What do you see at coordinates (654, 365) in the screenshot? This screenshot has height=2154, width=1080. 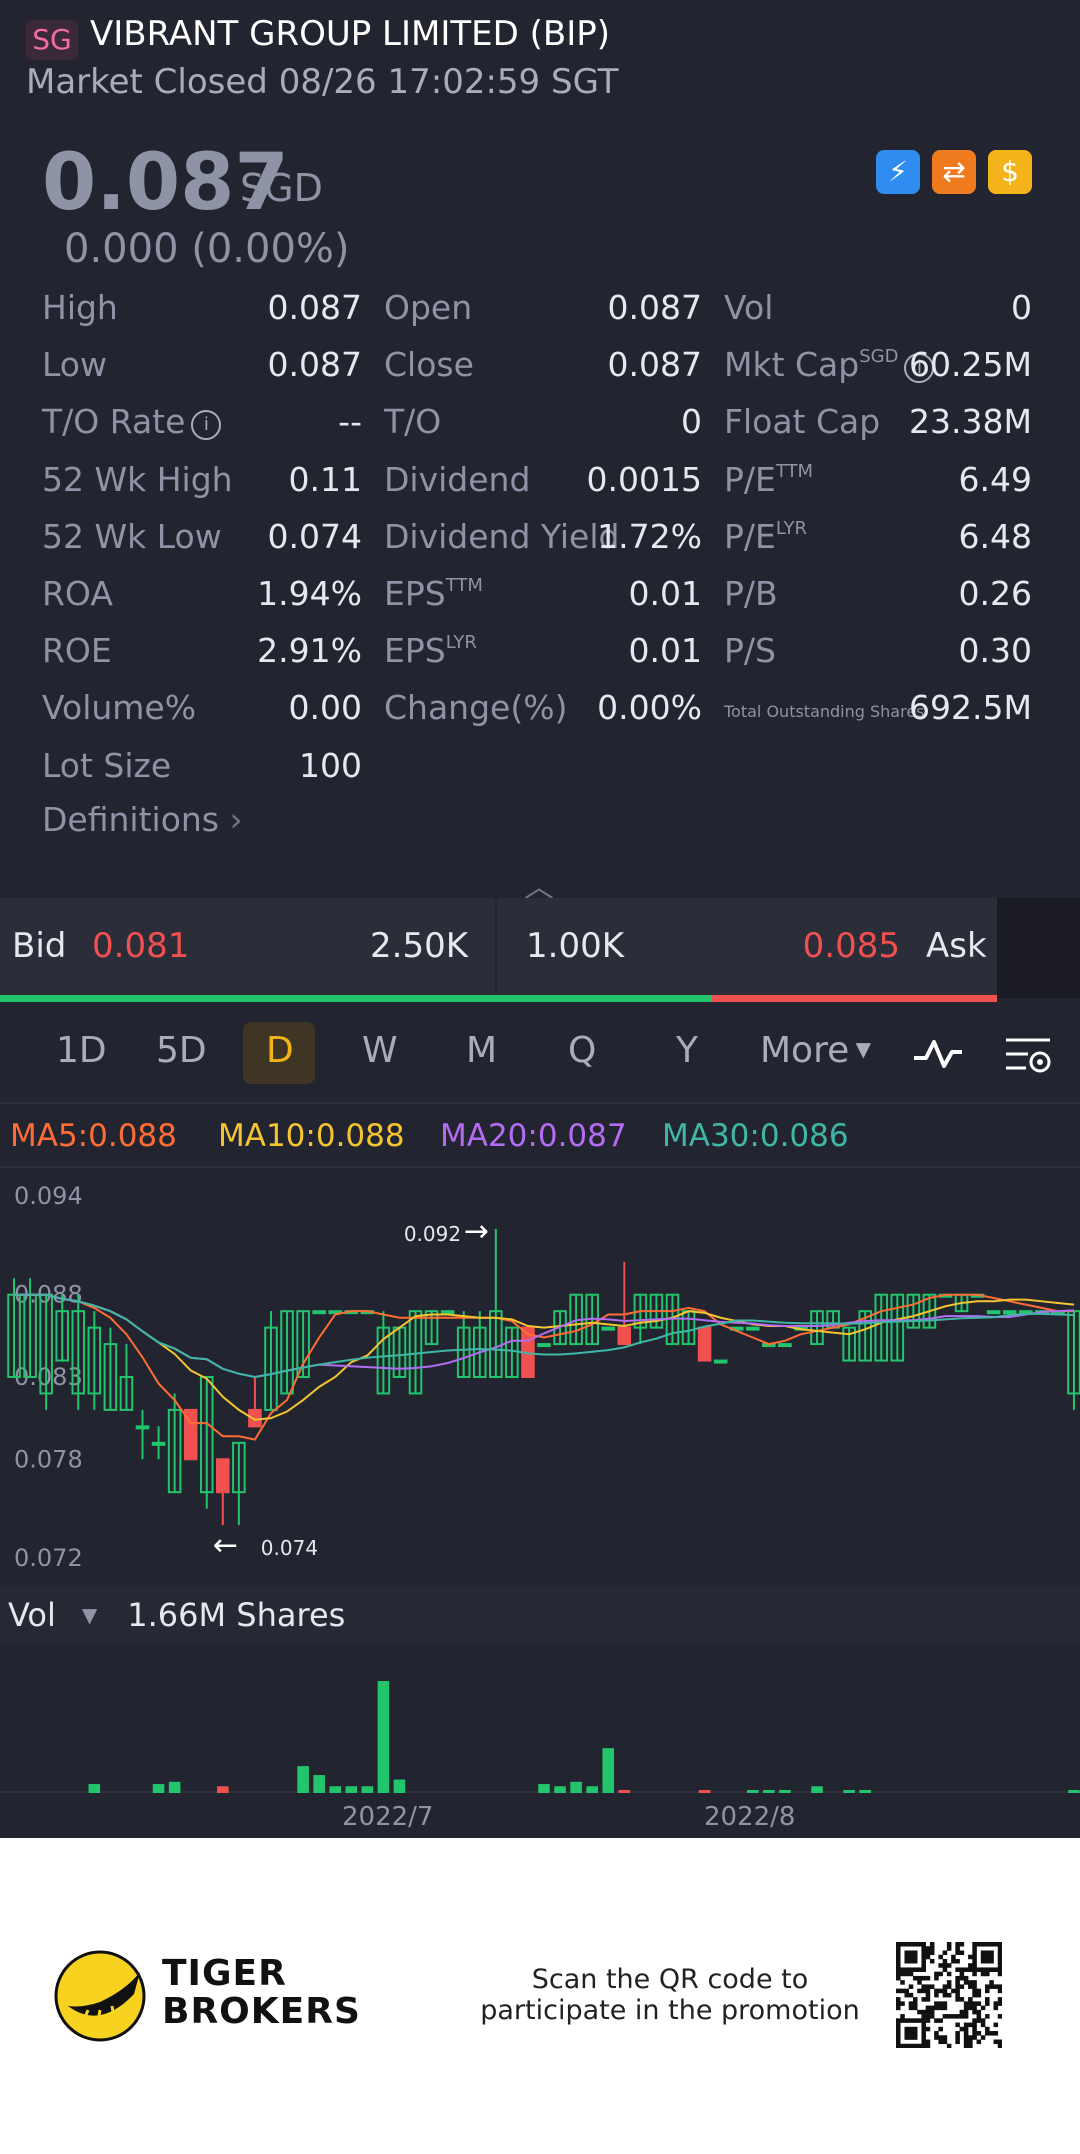 I see `stat-value: 0.087` at bounding box center [654, 365].